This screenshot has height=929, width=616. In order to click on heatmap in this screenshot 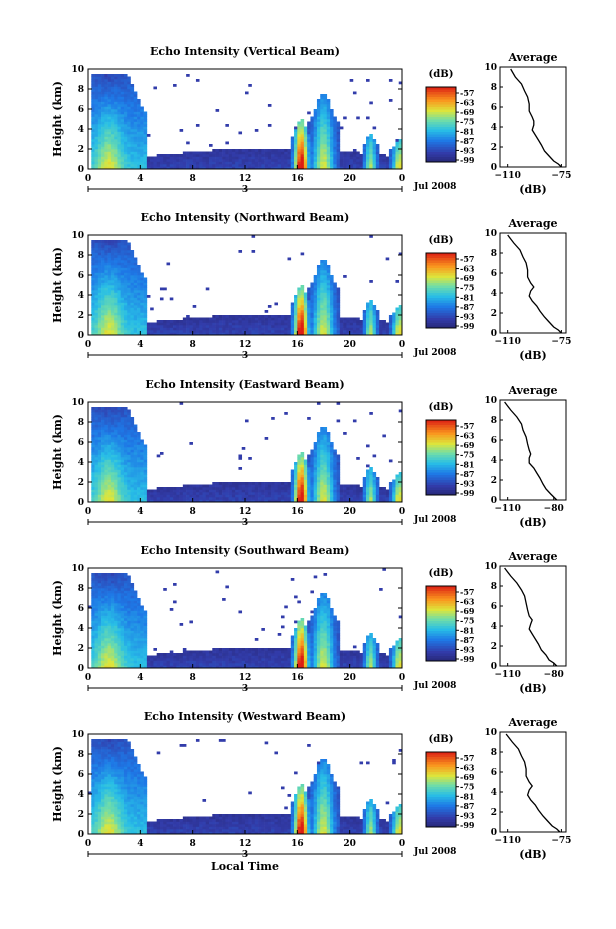, I will do `click(247, 285)`.